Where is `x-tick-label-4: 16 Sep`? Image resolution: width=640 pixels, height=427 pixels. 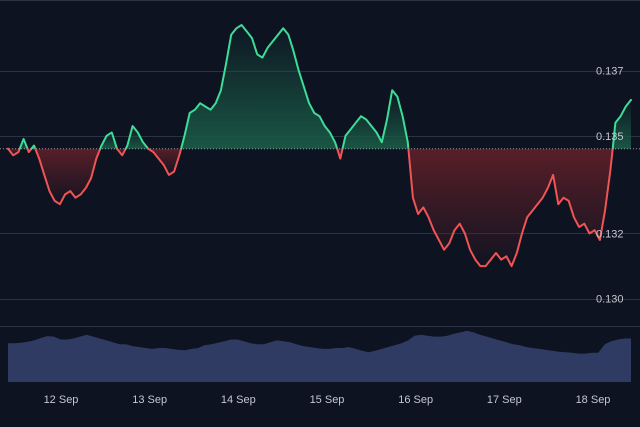
x-tick-label-4: 16 Sep is located at coordinates (415, 400).